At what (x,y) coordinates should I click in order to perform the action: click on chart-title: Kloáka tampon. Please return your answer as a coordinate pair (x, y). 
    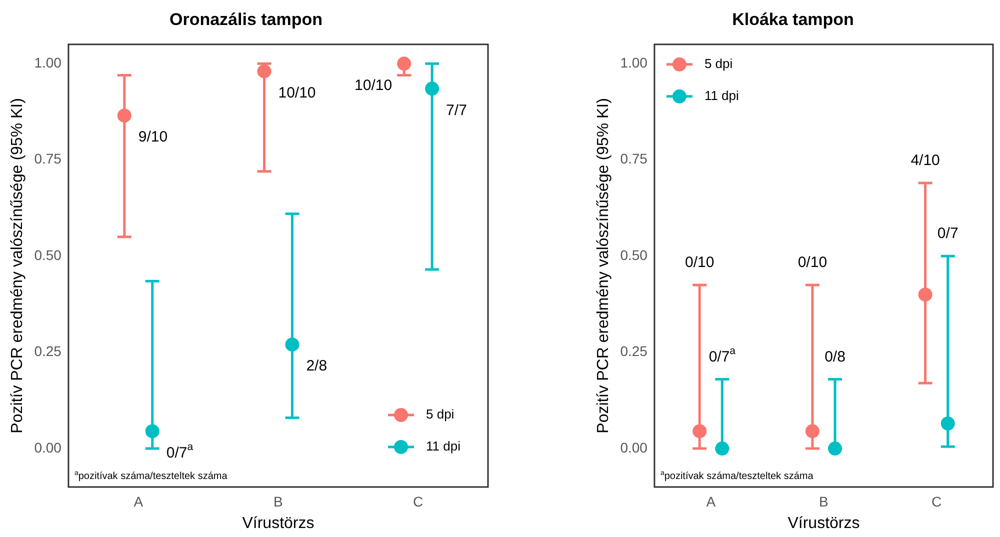
    Looking at the image, I should click on (793, 19).